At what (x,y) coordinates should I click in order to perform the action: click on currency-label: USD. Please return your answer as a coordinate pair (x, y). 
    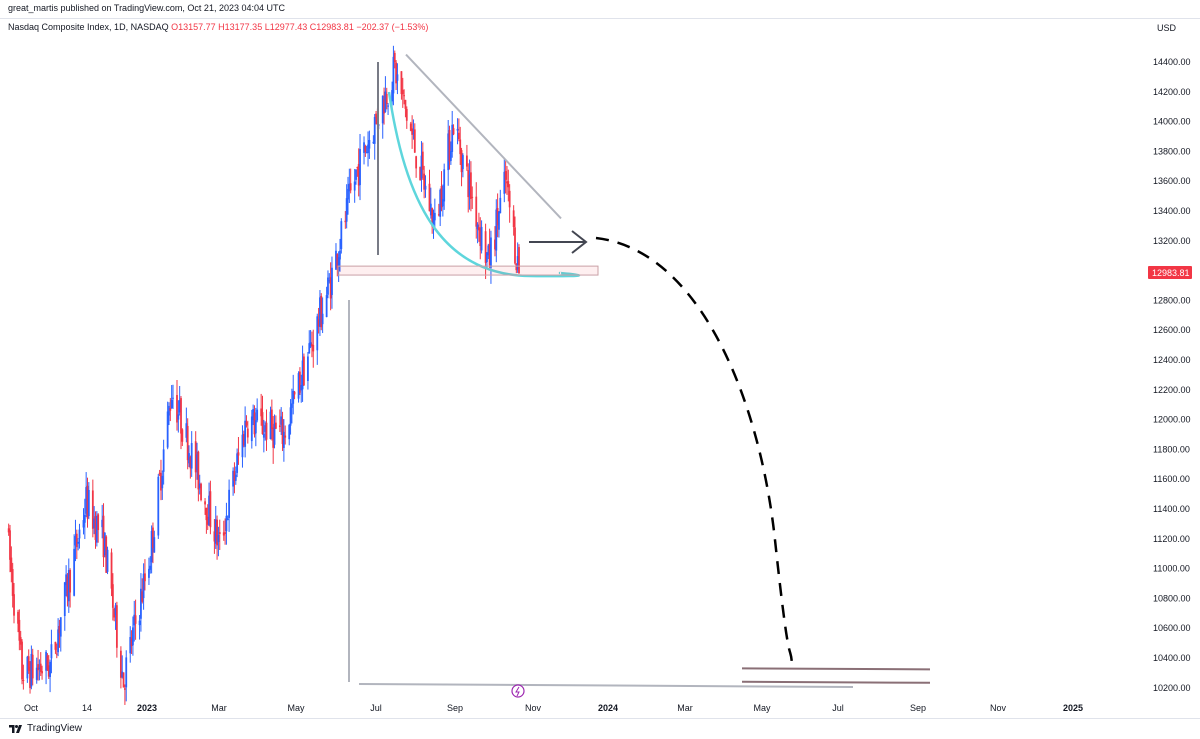
    Looking at the image, I should click on (1167, 28).